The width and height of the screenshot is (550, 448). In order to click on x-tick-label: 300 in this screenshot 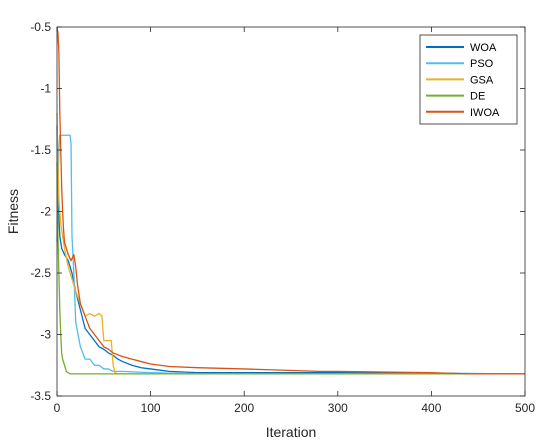, I will do `click(338, 408)`.